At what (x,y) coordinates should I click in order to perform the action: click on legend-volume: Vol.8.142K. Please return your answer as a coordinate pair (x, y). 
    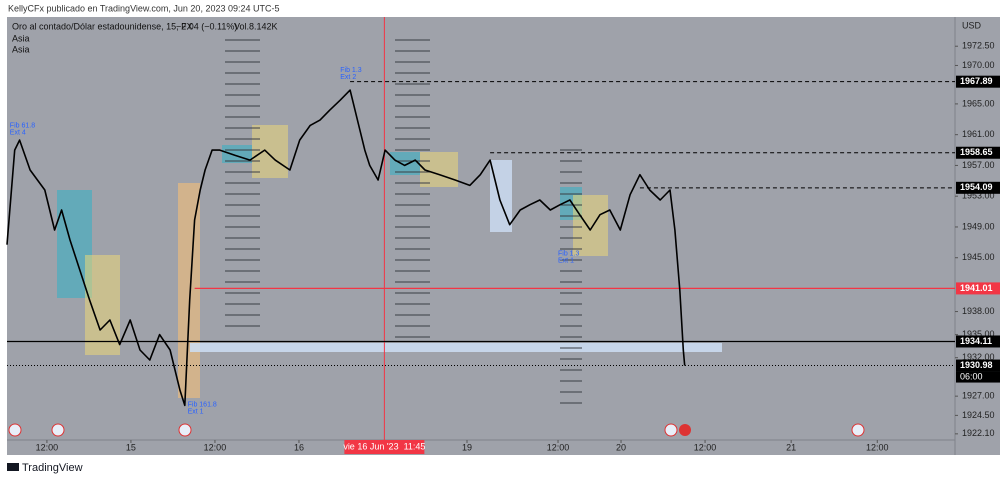
    Looking at the image, I should click on (256, 26).